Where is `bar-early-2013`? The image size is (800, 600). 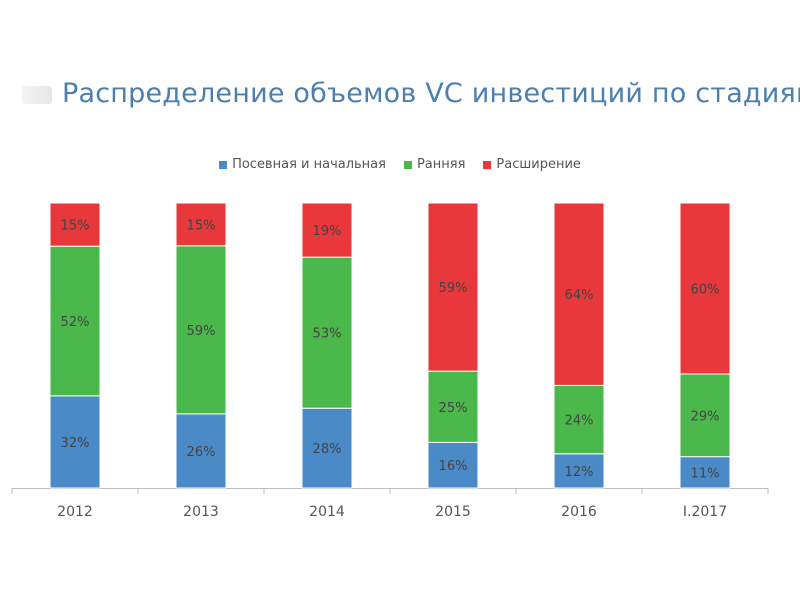 bar-early-2013 is located at coordinates (201, 330).